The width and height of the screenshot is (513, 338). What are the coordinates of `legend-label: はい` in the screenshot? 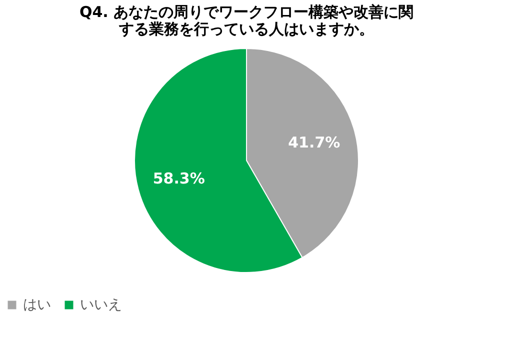 It's located at (37, 305).